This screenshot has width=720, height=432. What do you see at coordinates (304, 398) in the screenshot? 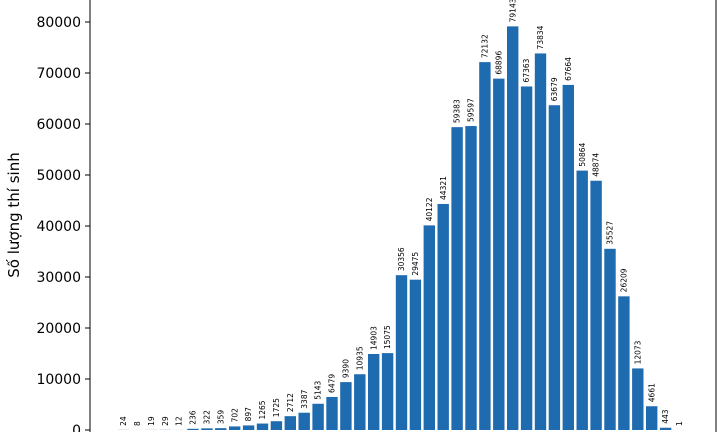
I see `data-label: 3387` at bounding box center [304, 398].